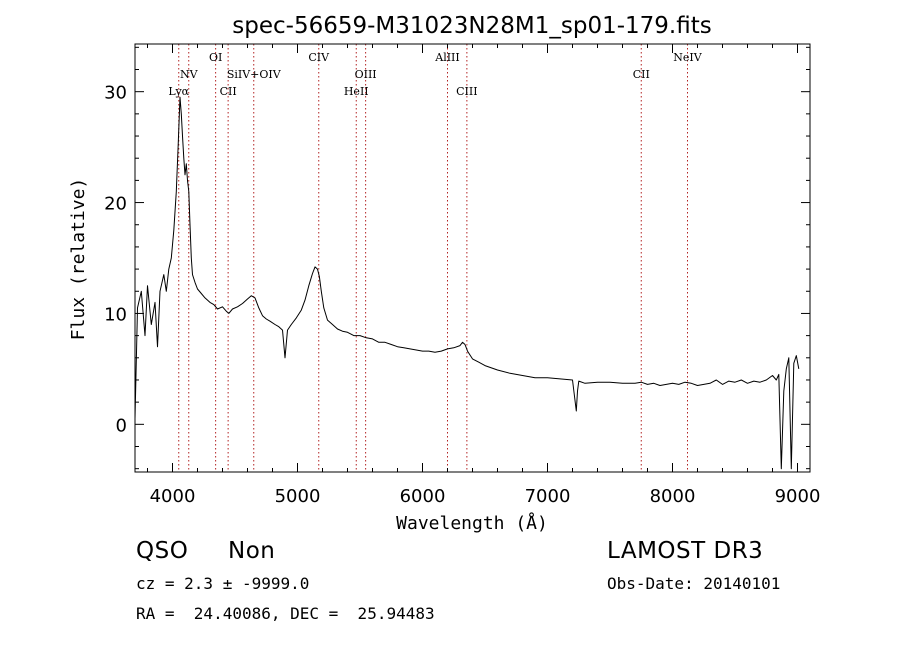 This screenshot has width=900, height=649. What do you see at coordinates (673, 496) in the screenshot?
I see `x-tick-label-4: 8000` at bounding box center [673, 496].